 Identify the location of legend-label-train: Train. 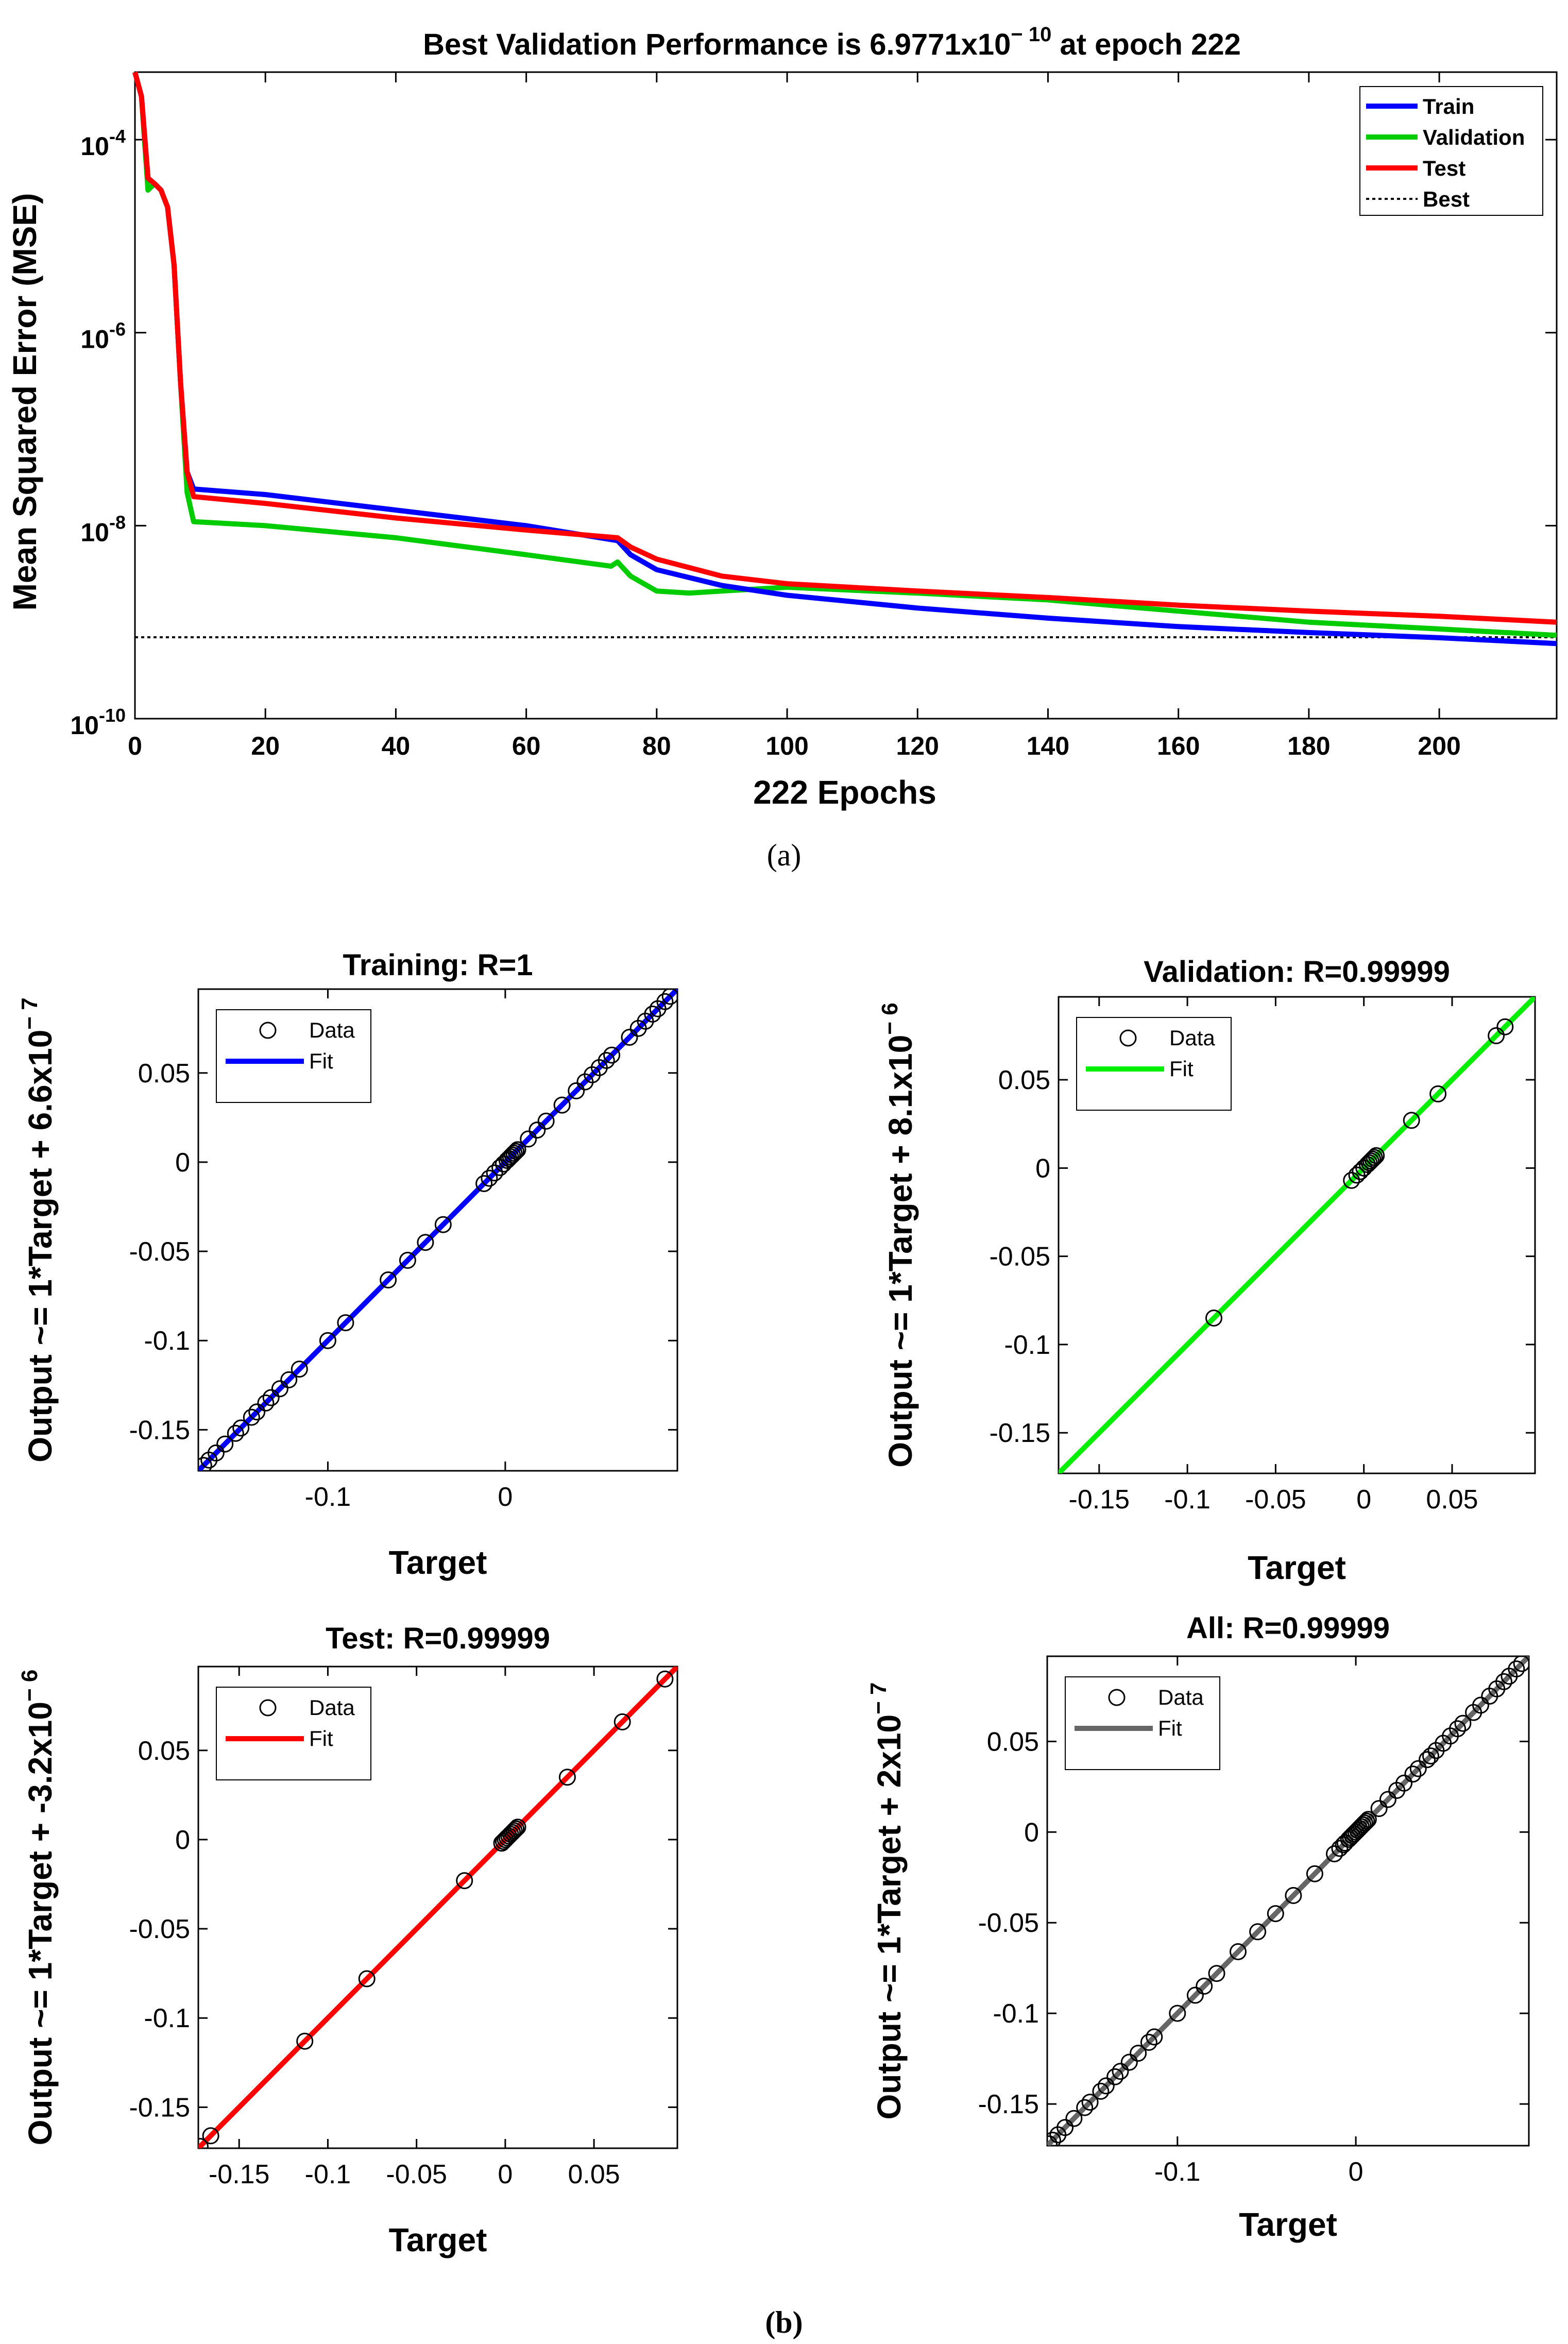
(1448, 106).